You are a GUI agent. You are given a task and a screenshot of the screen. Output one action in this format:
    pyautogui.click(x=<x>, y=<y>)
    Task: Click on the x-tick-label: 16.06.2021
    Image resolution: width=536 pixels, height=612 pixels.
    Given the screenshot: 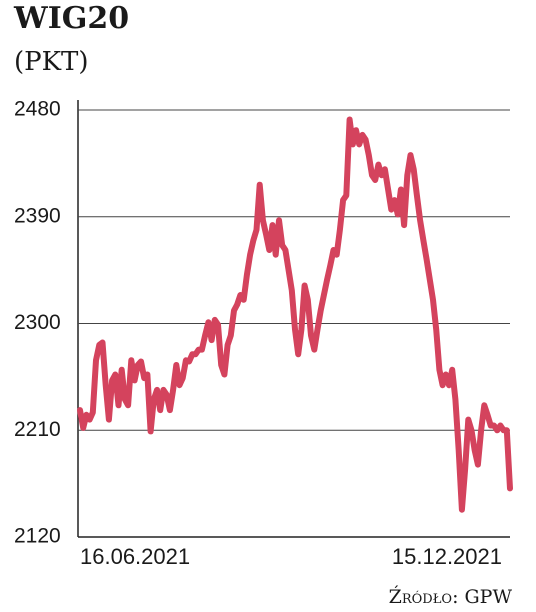 What is the action you would take?
    pyautogui.click(x=135, y=556)
    